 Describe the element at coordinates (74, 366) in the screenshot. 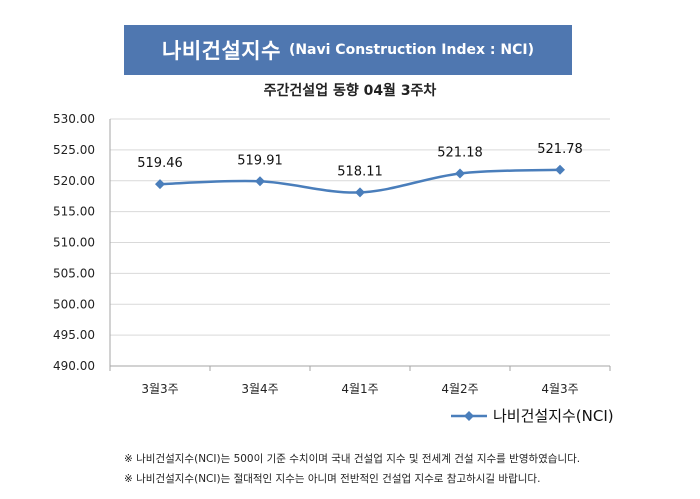

I see `y-tick-label: 490.00` at that location.